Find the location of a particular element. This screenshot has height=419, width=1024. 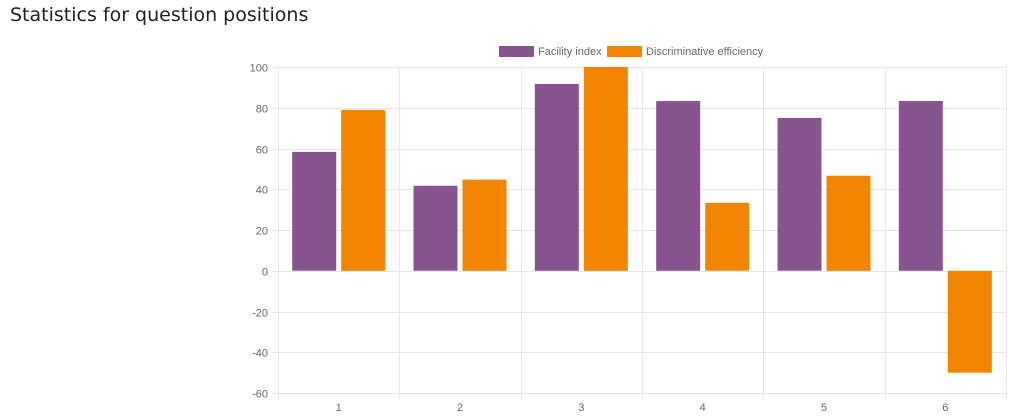

x-tick-label: 6 is located at coordinates (945, 408).